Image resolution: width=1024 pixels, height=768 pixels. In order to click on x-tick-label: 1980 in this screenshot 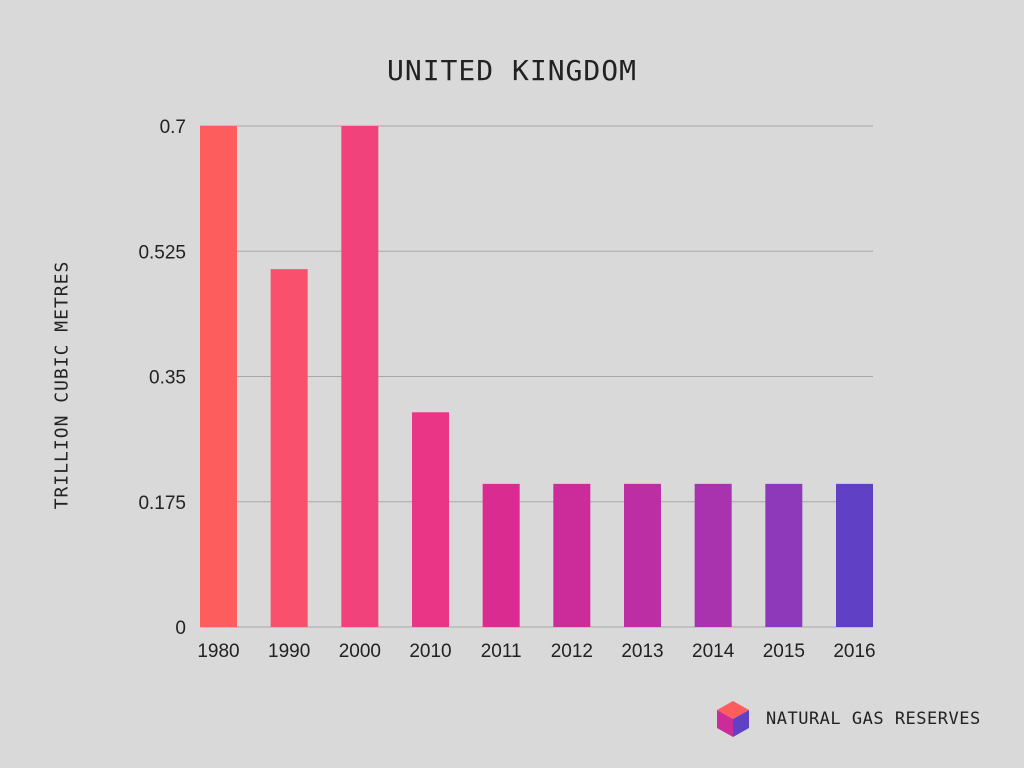, I will do `click(218, 651)`.